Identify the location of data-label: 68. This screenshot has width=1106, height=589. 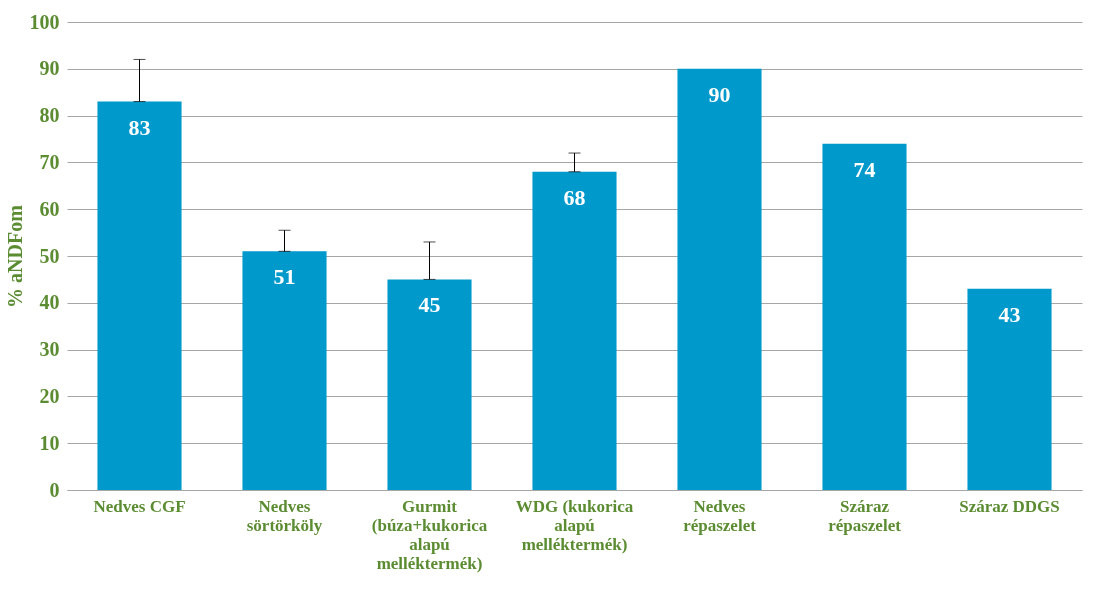
(574, 197).